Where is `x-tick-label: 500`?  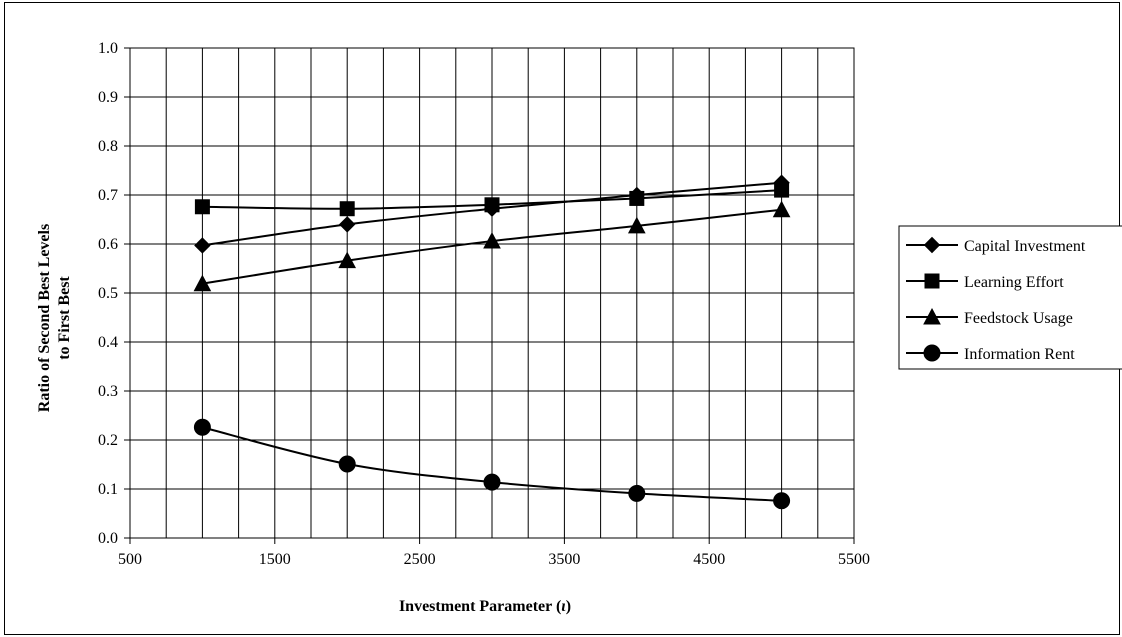 x-tick-label: 500 is located at coordinates (130, 559).